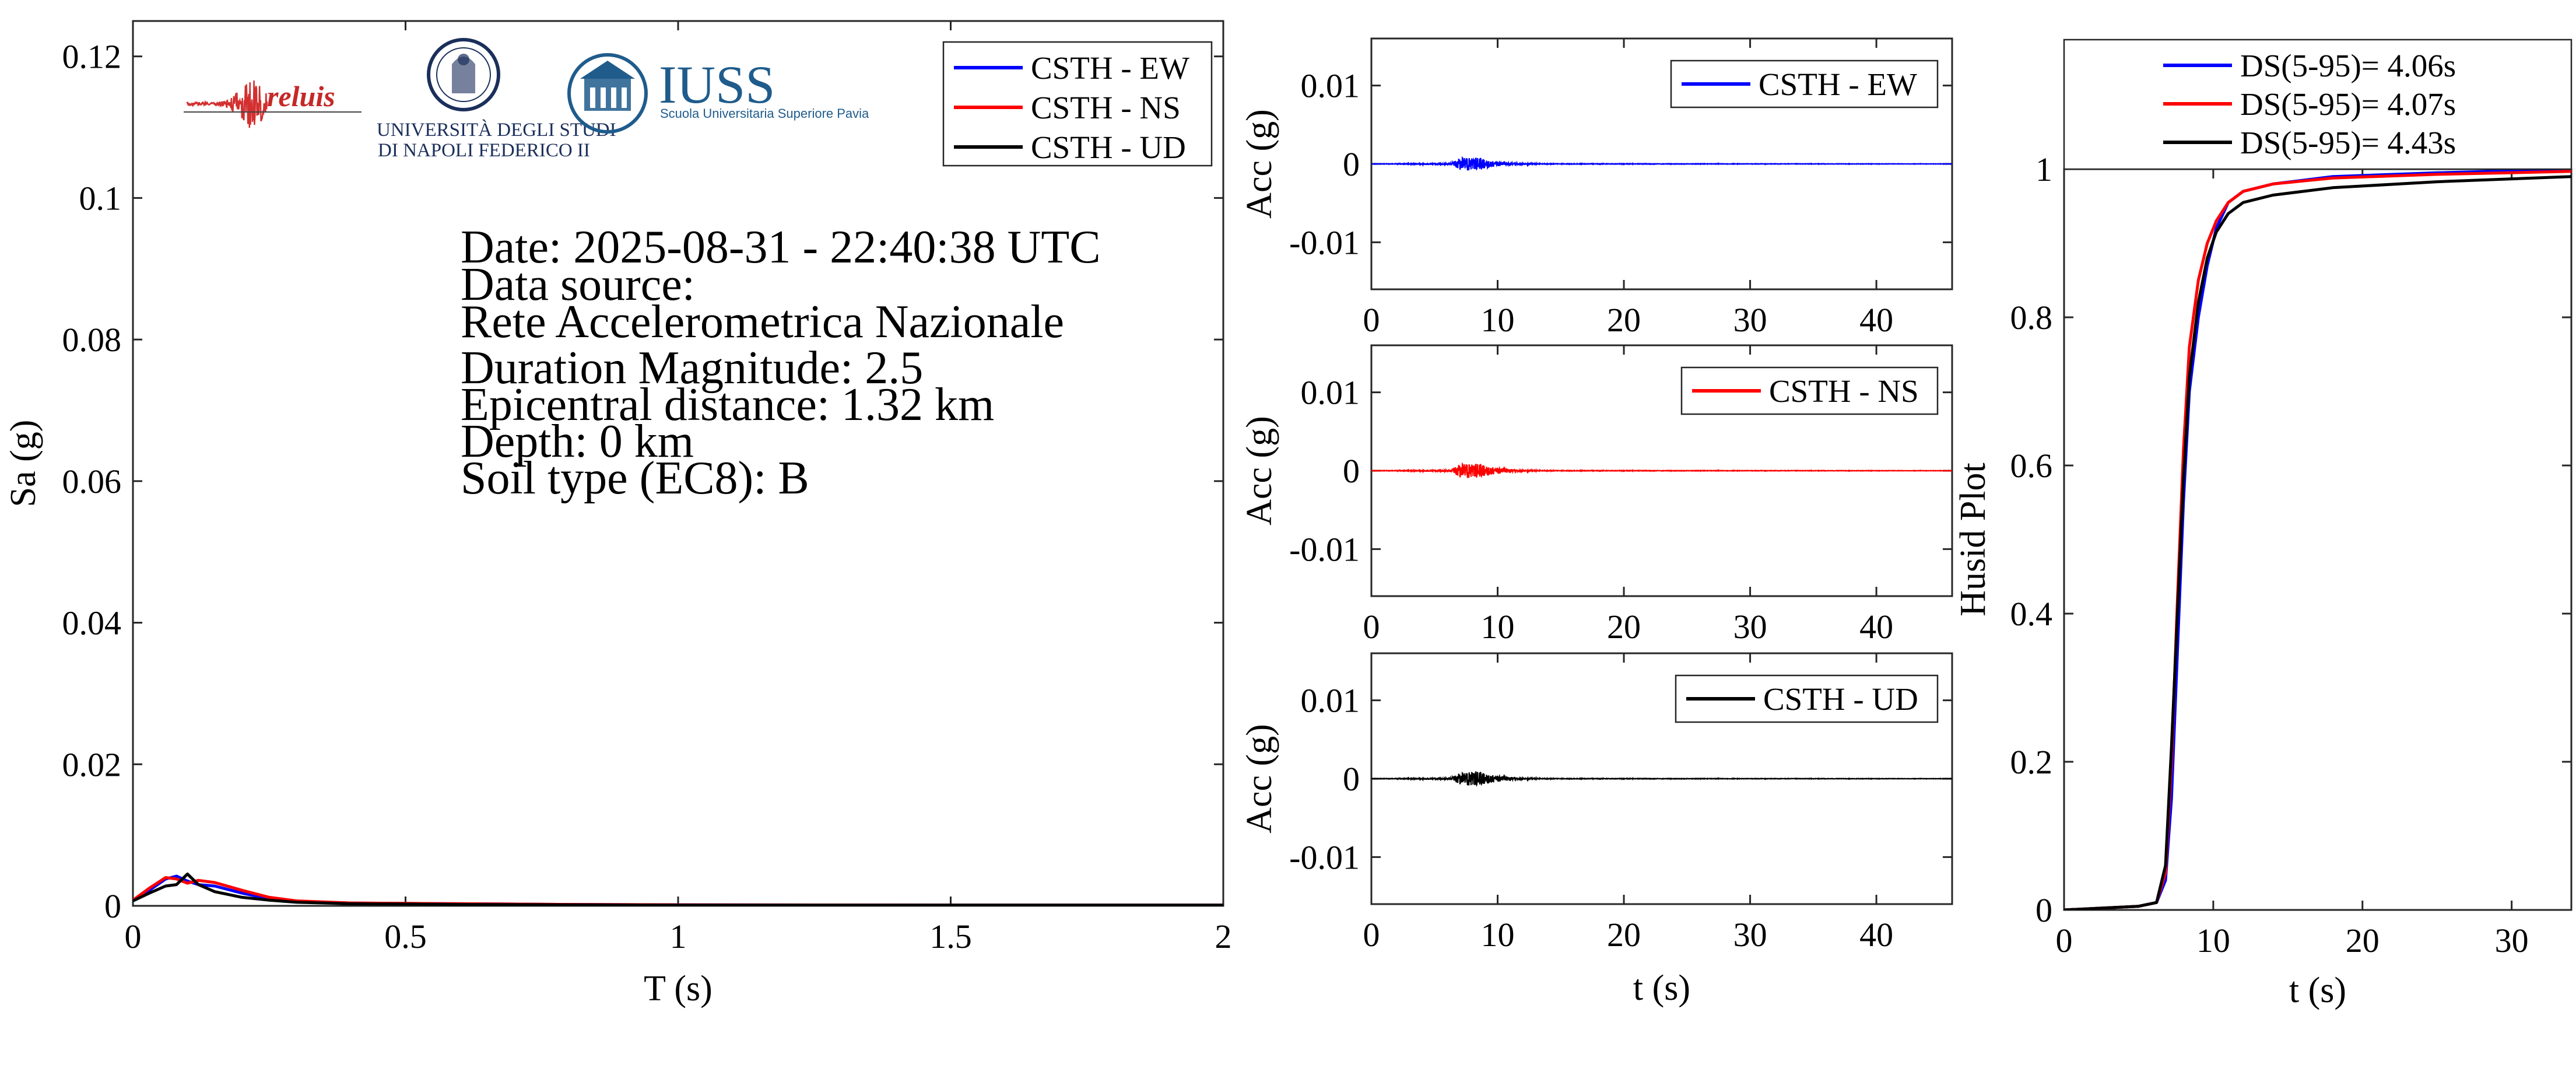 This screenshot has width=2576, height=1082. What do you see at coordinates (678, 937) in the screenshot?
I see `x-tick-label: 1` at bounding box center [678, 937].